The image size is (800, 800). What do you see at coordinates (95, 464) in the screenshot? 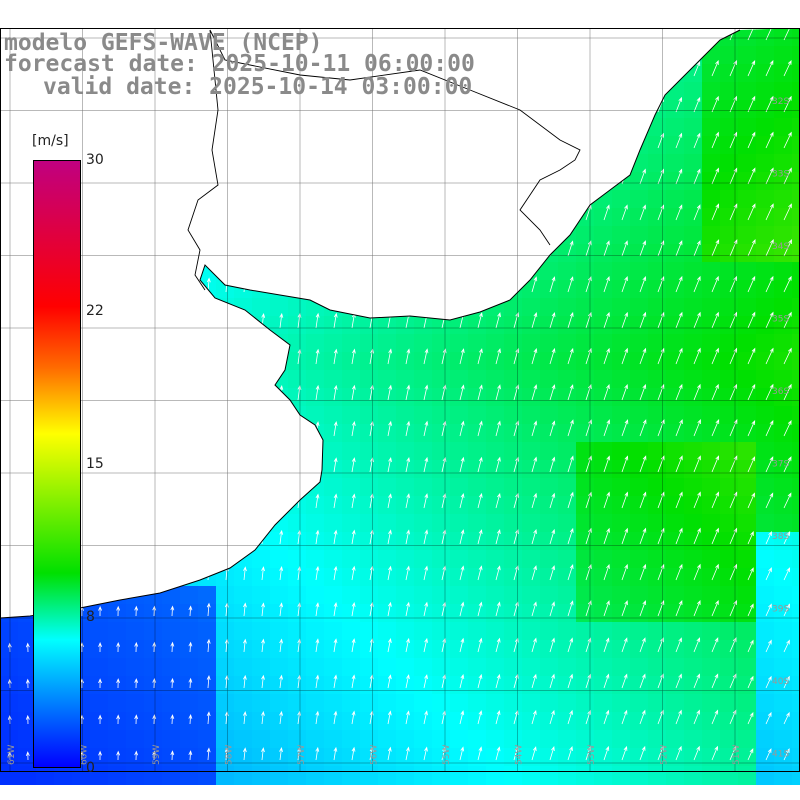
I see `colorbar-tick: 15` at bounding box center [95, 464].